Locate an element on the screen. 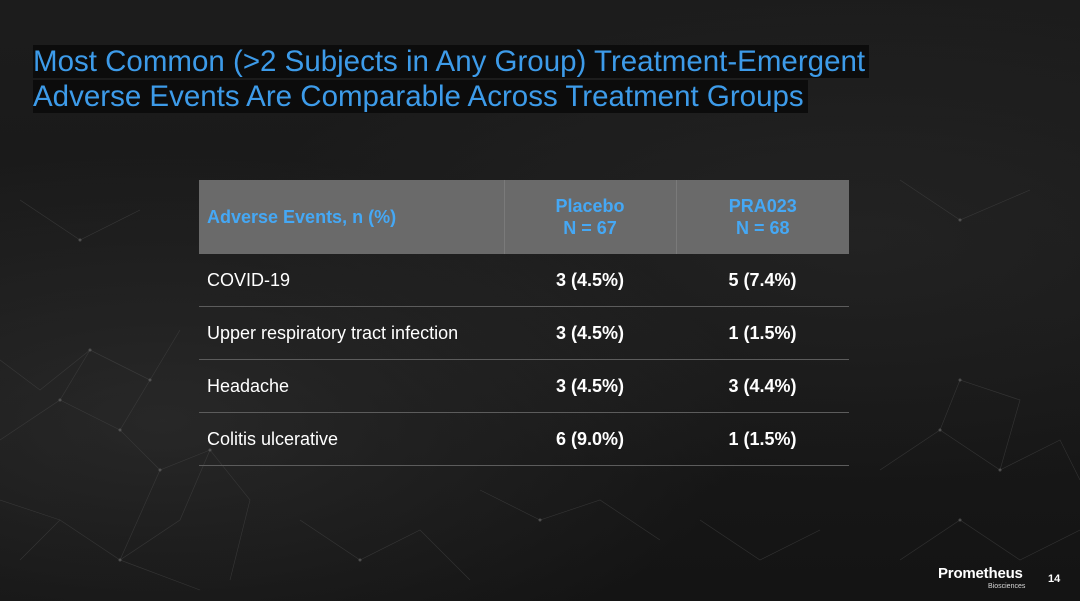  event-name: Colitis ulcerative is located at coordinates (351, 439).